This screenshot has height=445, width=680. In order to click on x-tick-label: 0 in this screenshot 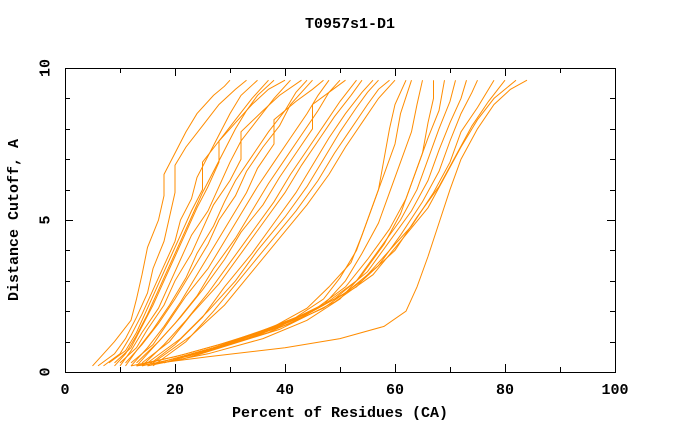, I will do `click(64, 390)`.